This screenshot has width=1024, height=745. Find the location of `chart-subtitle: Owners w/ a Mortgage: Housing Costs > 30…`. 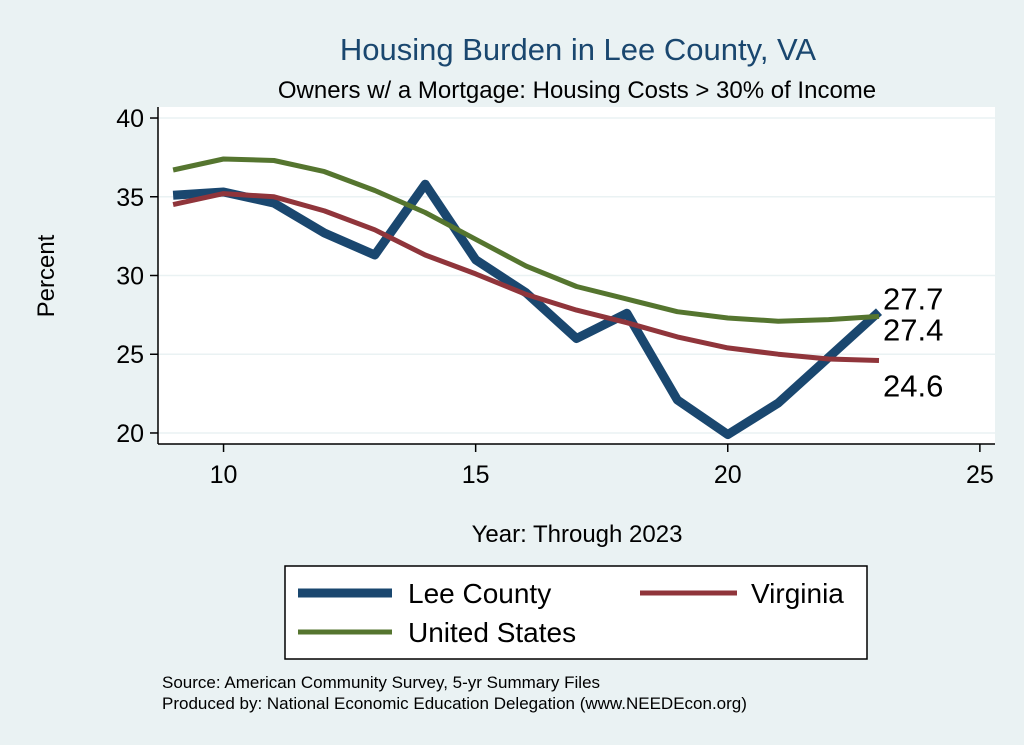

chart-subtitle: Owners w/ a Mortgage: Housing Costs > 30… is located at coordinates (577, 90).